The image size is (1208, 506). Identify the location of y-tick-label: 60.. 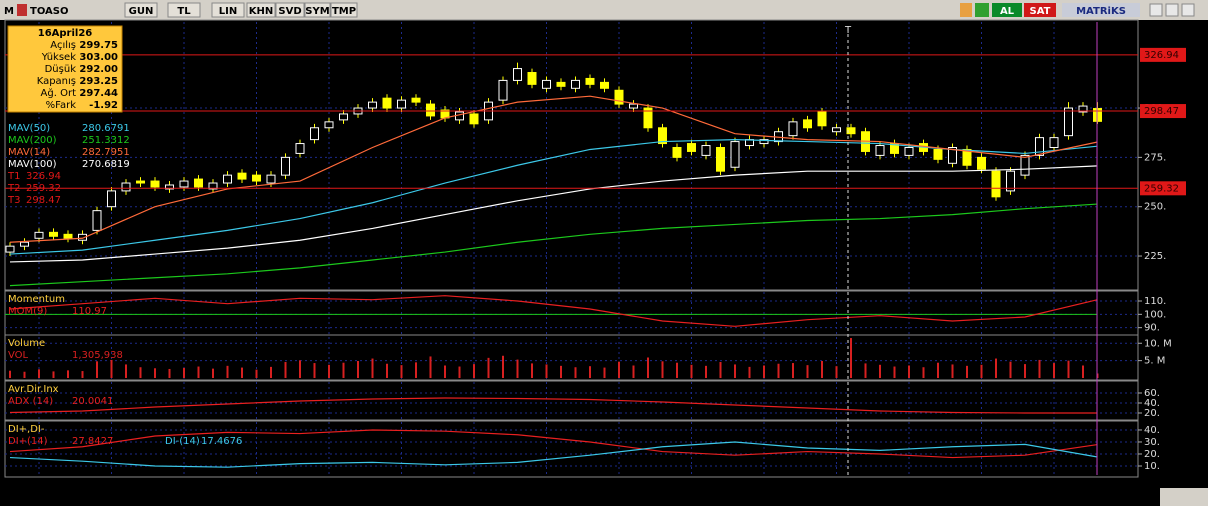
(1152, 393).